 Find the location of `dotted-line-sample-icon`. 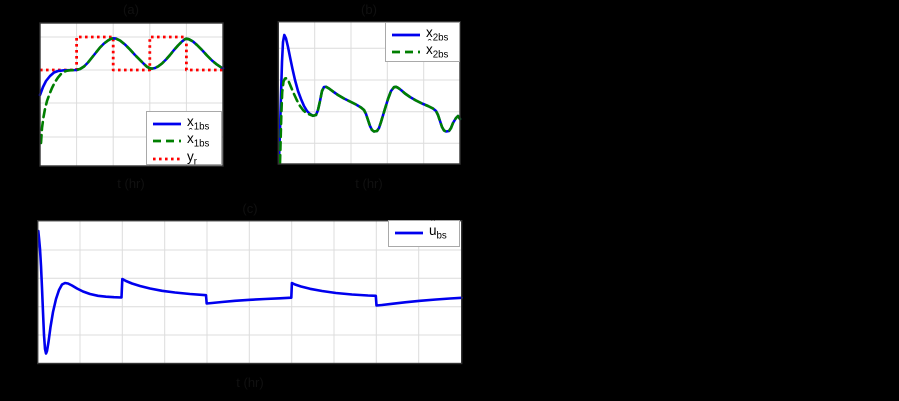

dotted-line-sample-icon is located at coordinates (167, 158).